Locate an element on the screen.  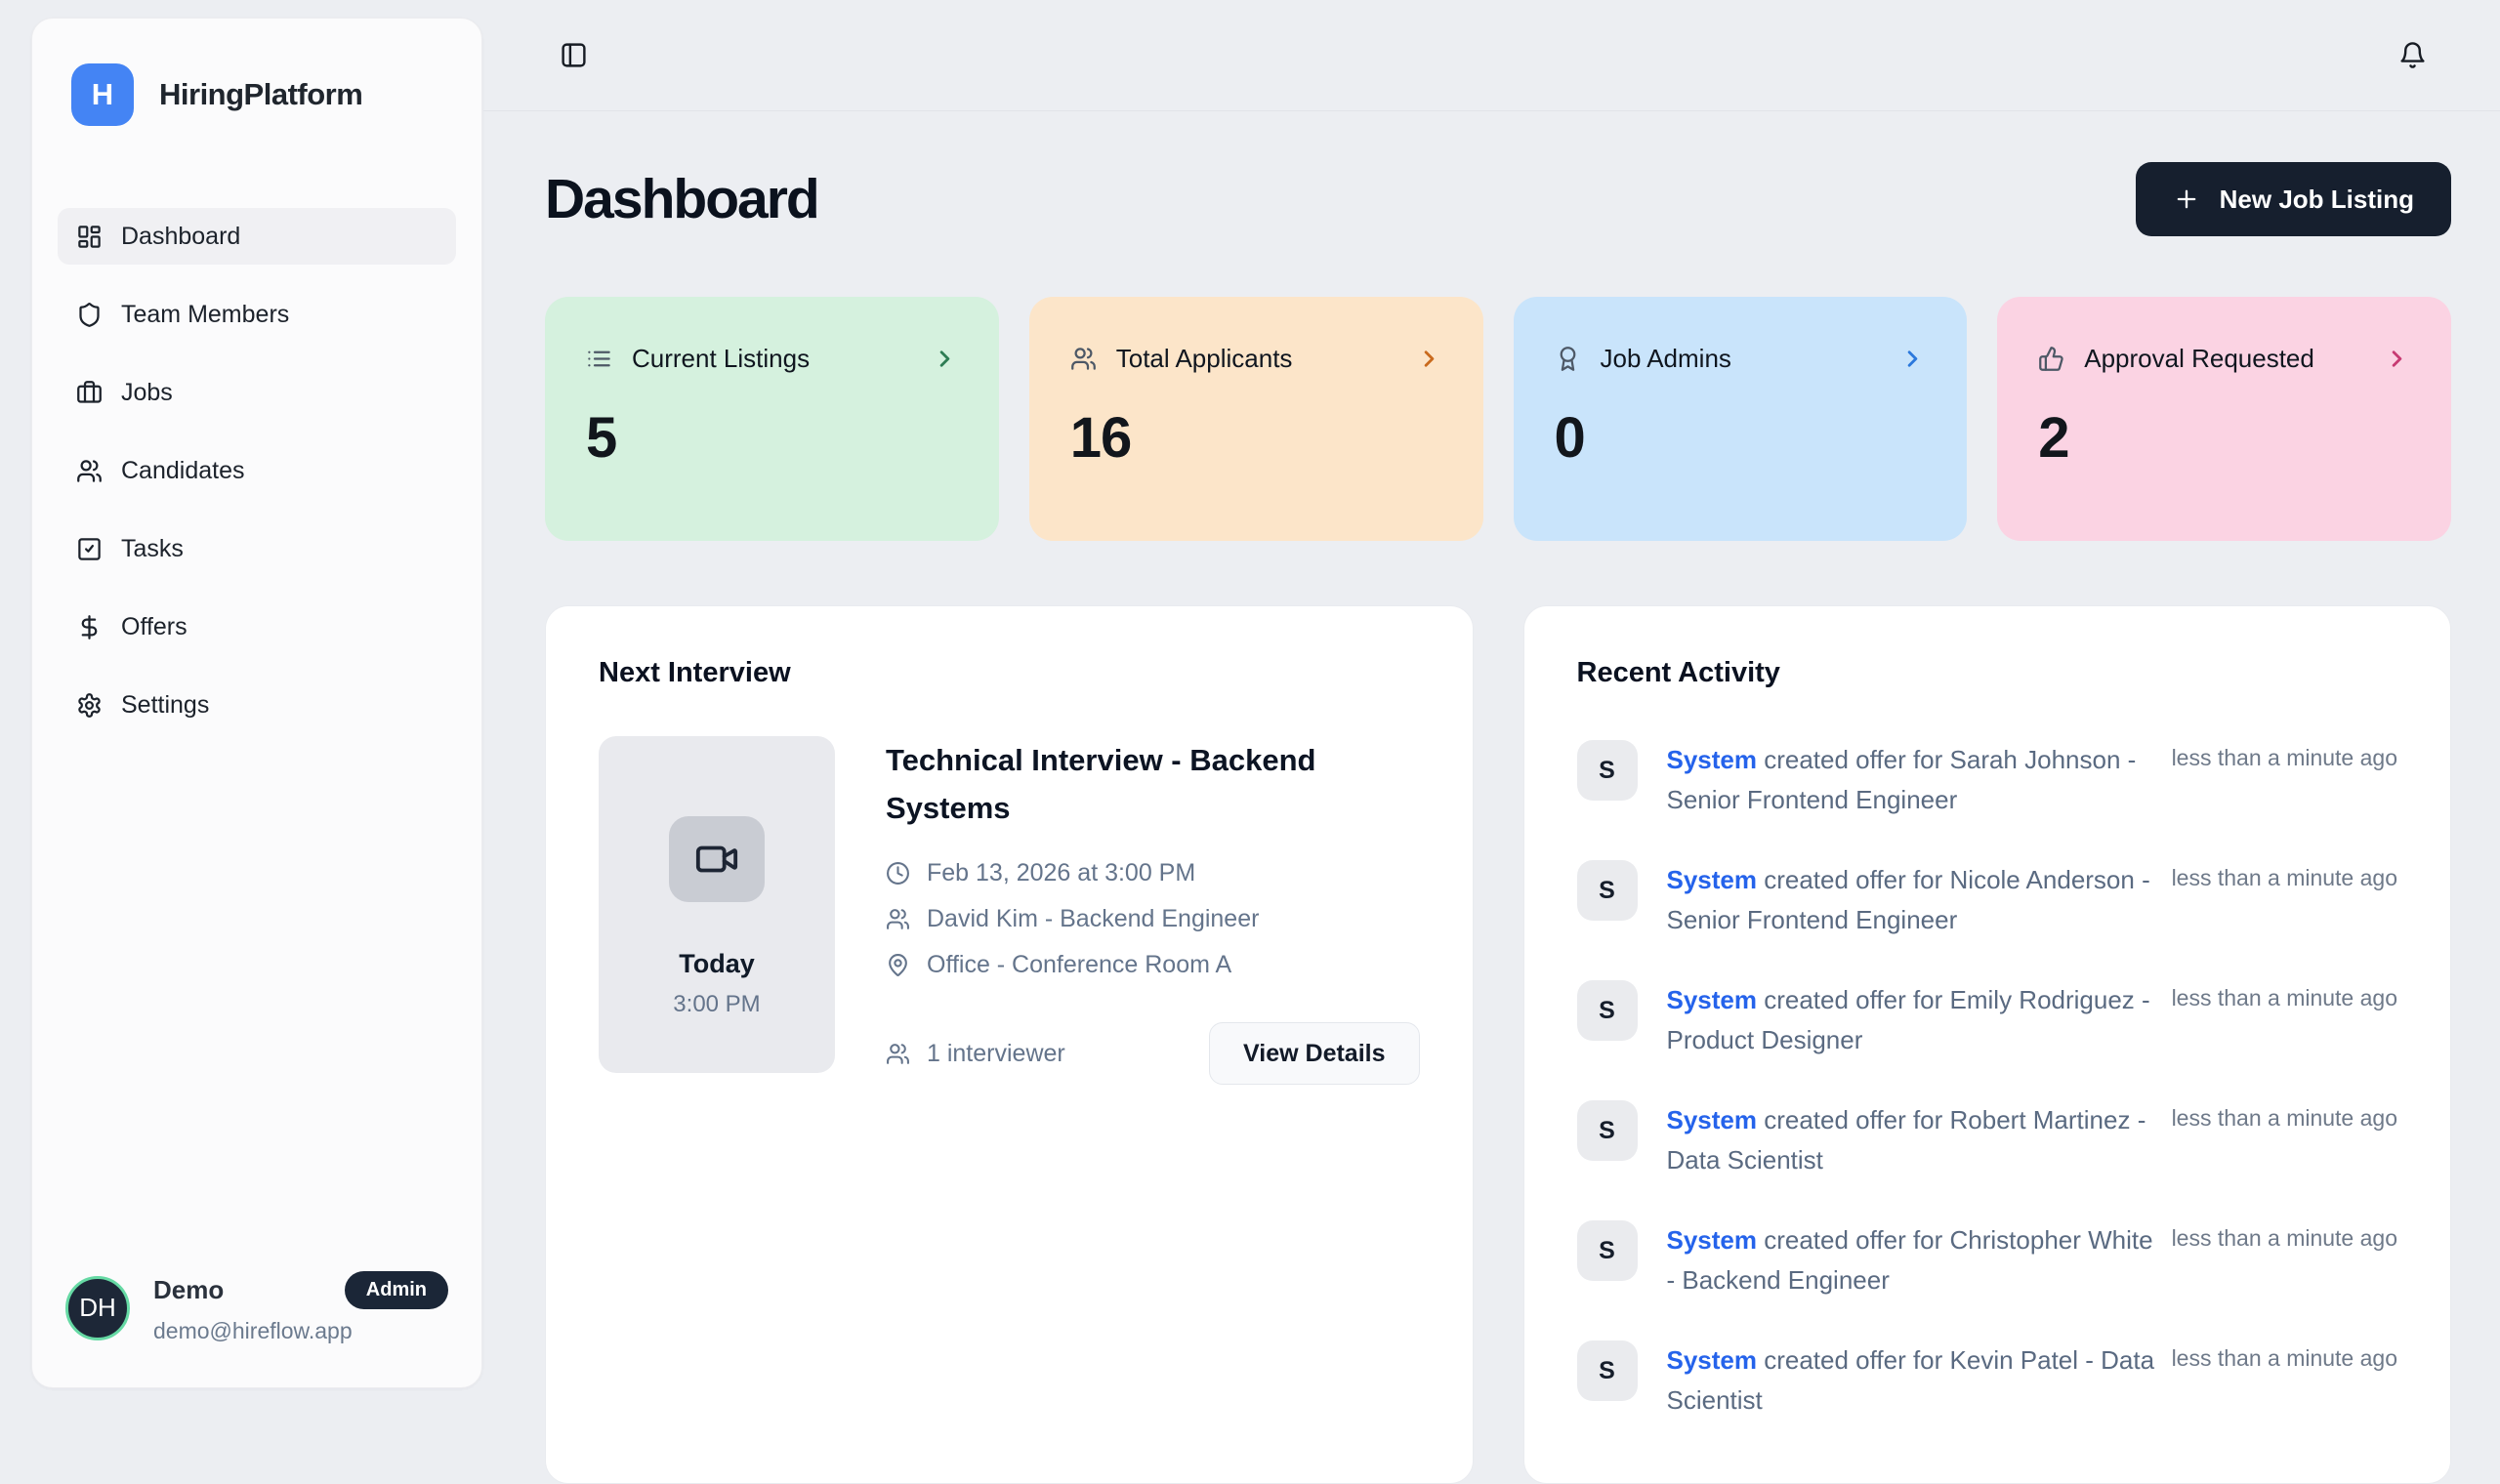
next-interview-title: Next Interview is located at coordinates (695, 673).